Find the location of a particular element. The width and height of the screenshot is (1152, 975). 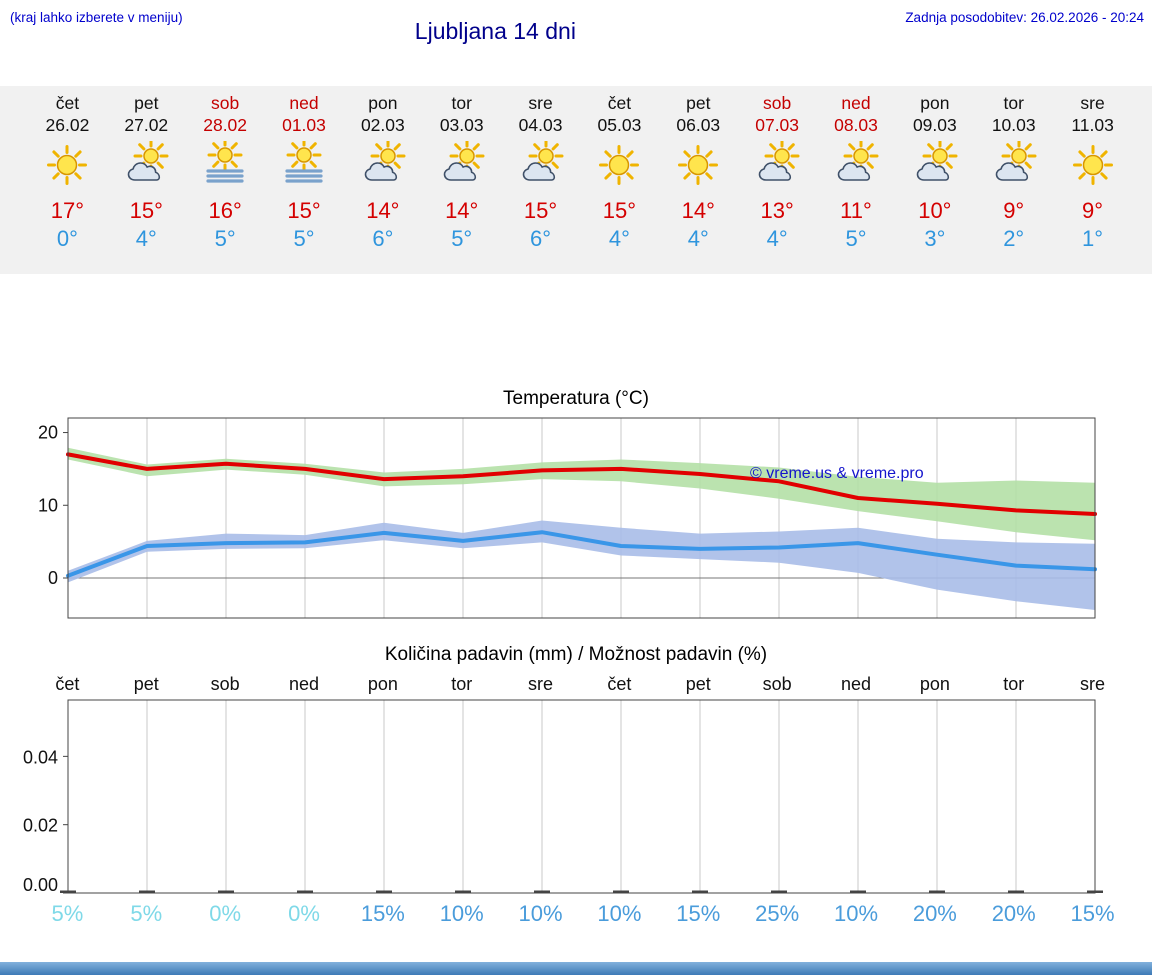

day-date: 01.03 is located at coordinates (304, 125).